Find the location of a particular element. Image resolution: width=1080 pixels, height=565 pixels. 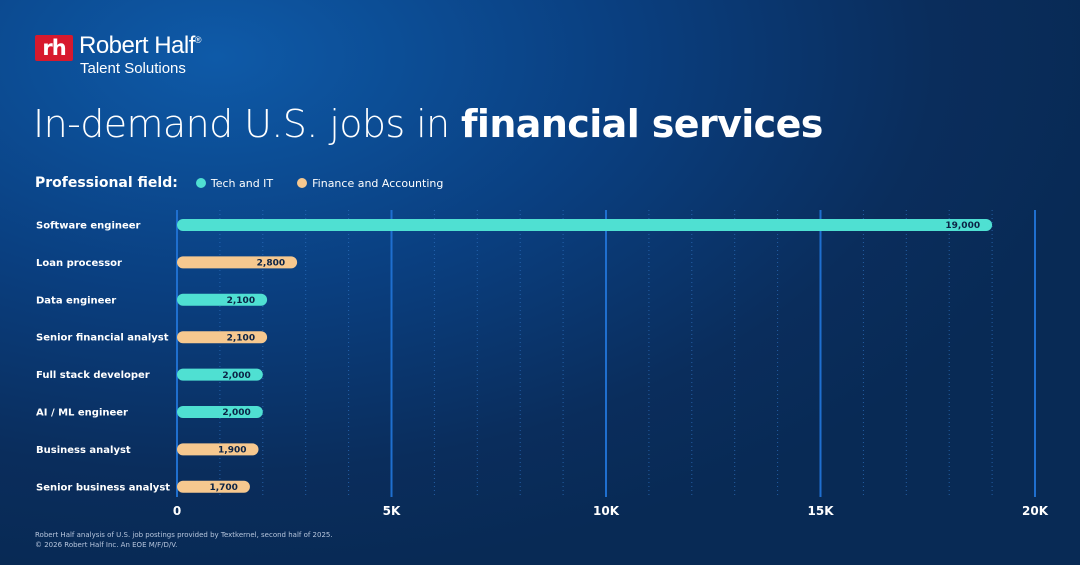

category-label: Senior business analyst is located at coordinates (103, 487).